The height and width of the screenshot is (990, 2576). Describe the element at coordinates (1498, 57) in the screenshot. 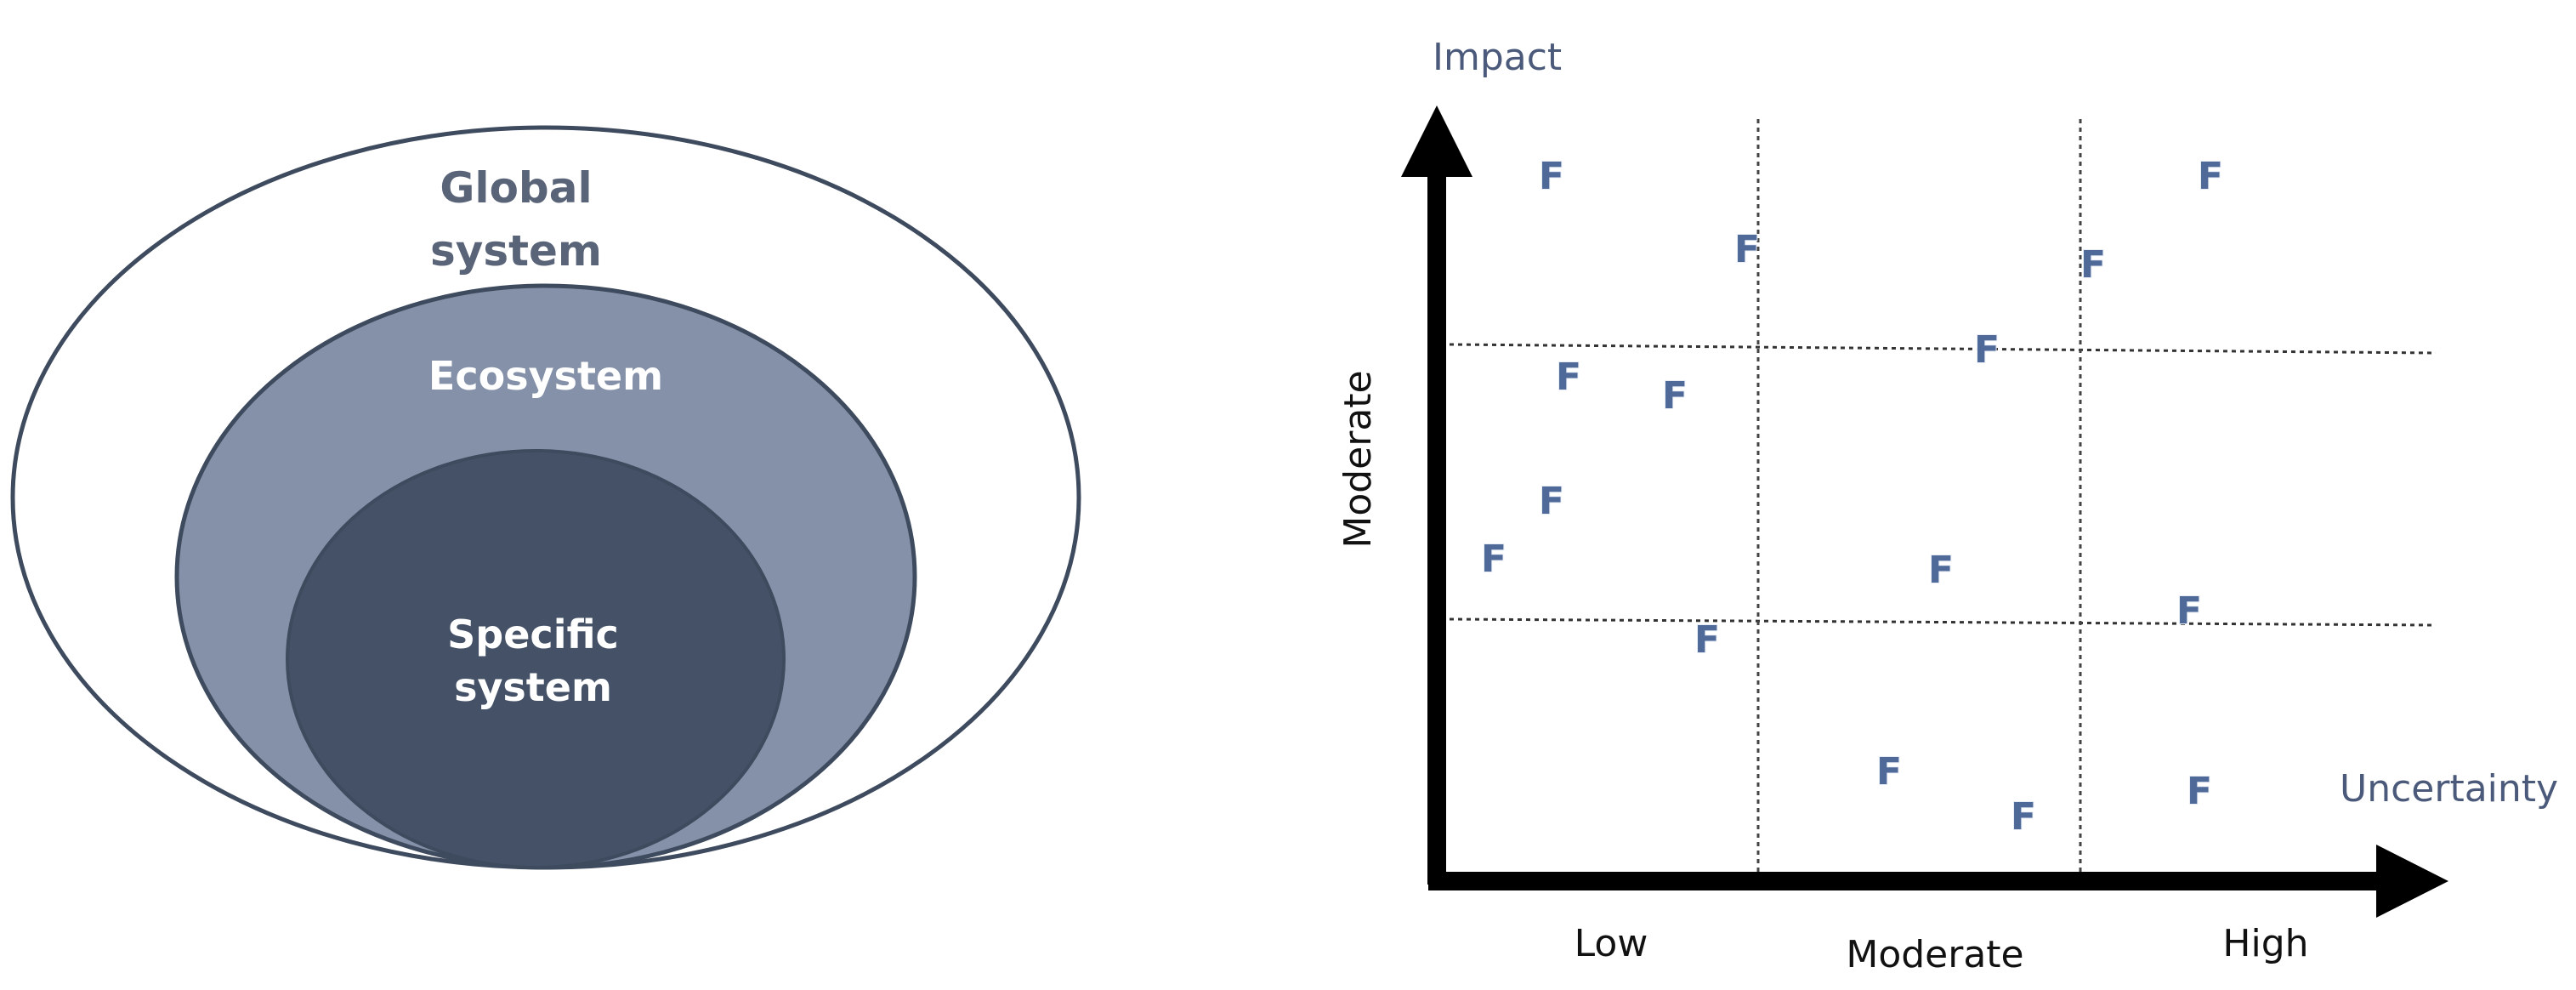

I see `y-axis-title: Impact` at that location.